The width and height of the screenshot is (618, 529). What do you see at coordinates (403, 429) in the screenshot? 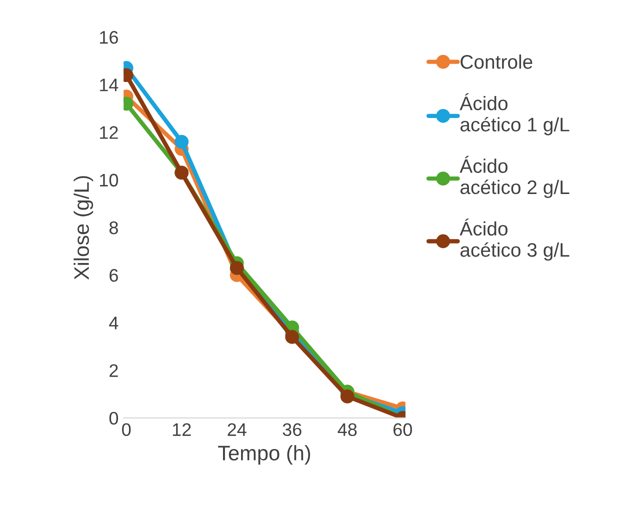
I see `x-tick-label: 60` at bounding box center [403, 429].